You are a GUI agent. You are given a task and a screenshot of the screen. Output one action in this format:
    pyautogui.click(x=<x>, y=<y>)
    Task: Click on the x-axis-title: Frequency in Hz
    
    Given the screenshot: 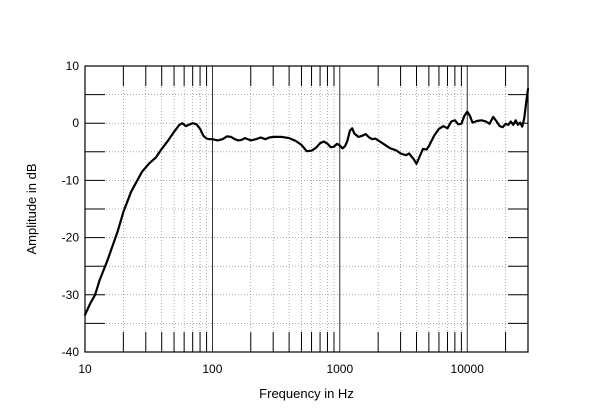 What is the action you would take?
    pyautogui.click(x=306, y=393)
    